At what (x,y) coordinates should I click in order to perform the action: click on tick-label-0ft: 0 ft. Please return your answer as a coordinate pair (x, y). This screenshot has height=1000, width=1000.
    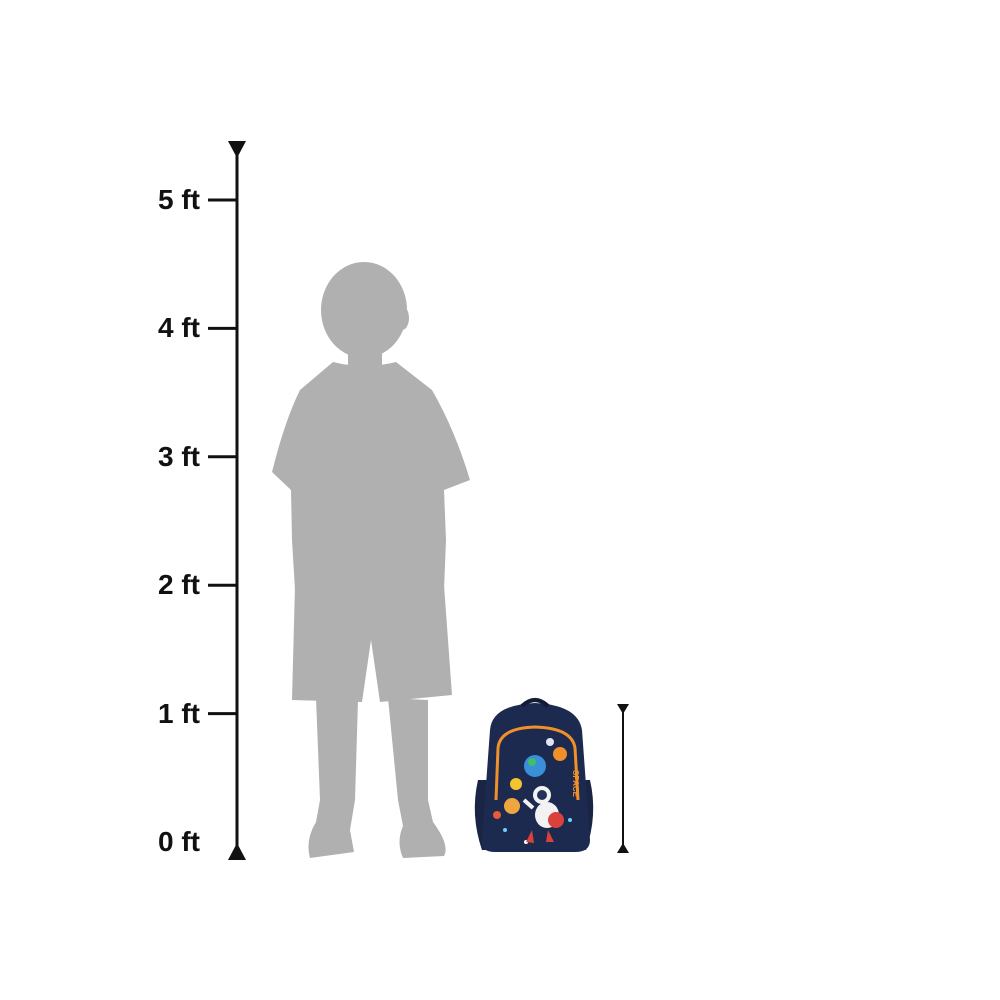
    Looking at the image, I should click on (179, 841).